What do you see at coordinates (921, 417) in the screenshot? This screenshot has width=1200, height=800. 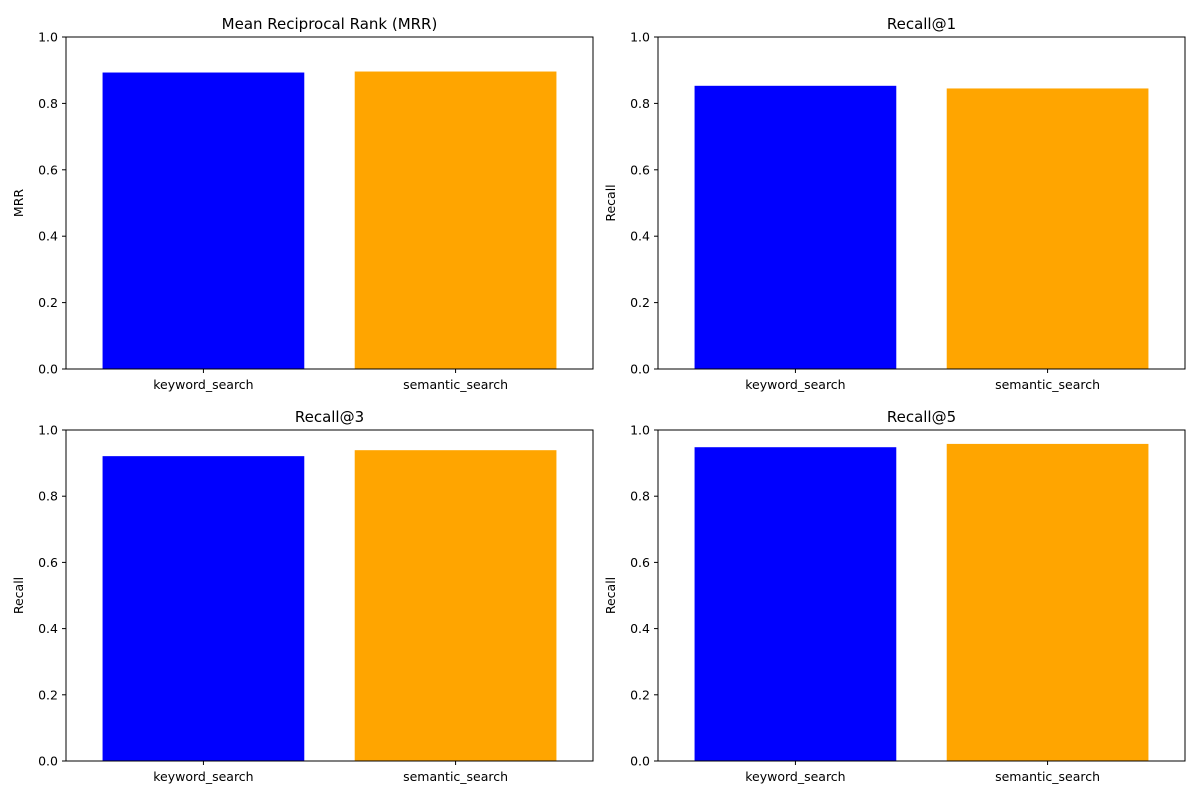 I see `chart-title: Recall@5` at bounding box center [921, 417].